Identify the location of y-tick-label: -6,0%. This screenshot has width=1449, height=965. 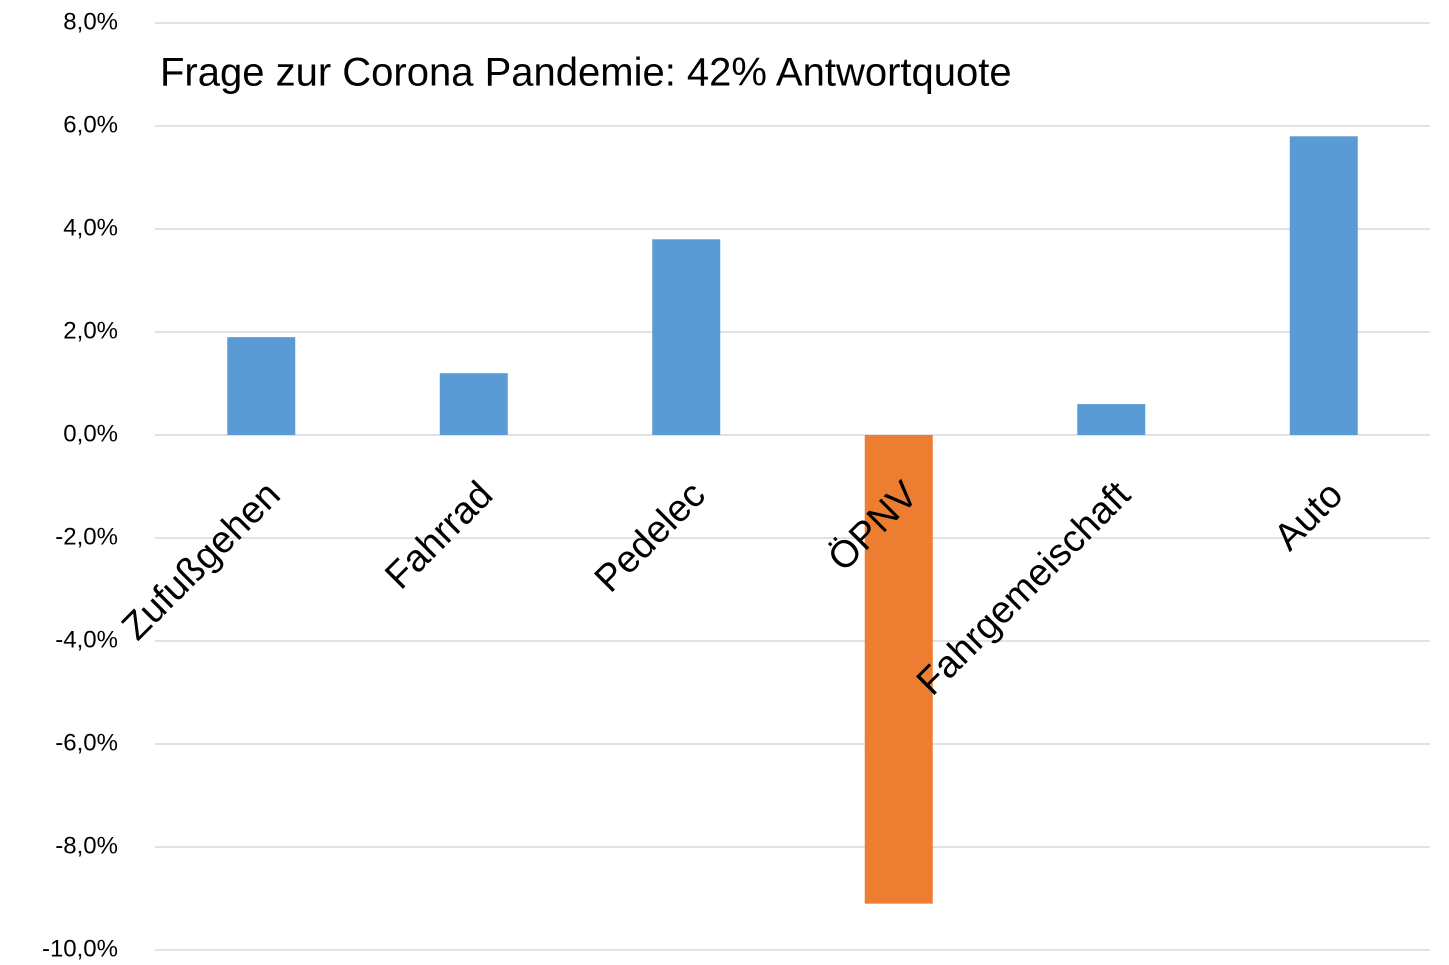
(86, 742).